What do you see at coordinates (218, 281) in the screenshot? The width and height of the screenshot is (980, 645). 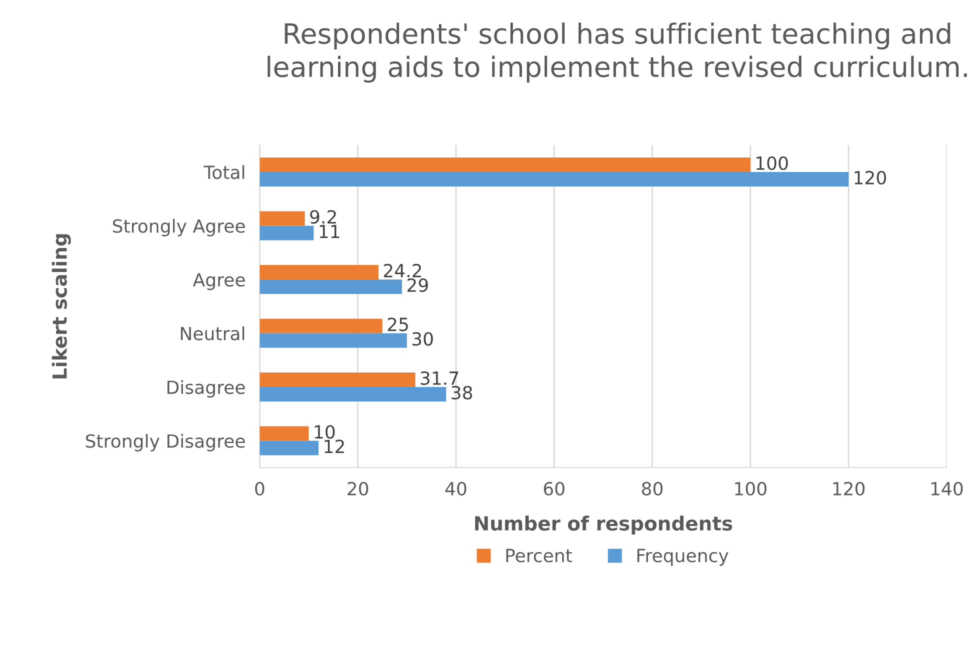 I see `y-tick-label: Agree` at bounding box center [218, 281].